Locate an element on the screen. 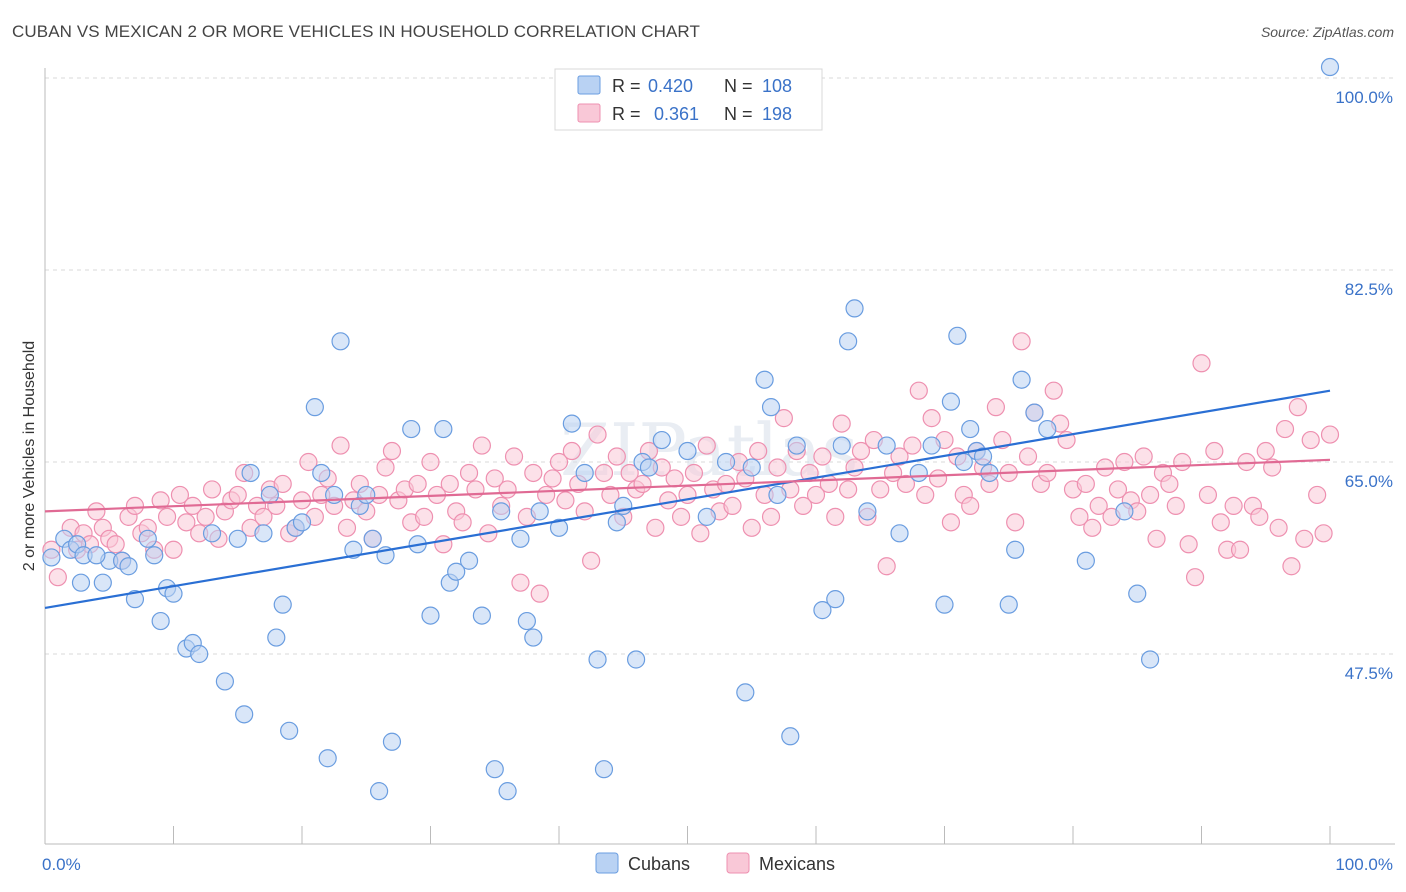 The width and height of the screenshot is (1406, 892). cubans-swatch is located at coordinates (589, 85).